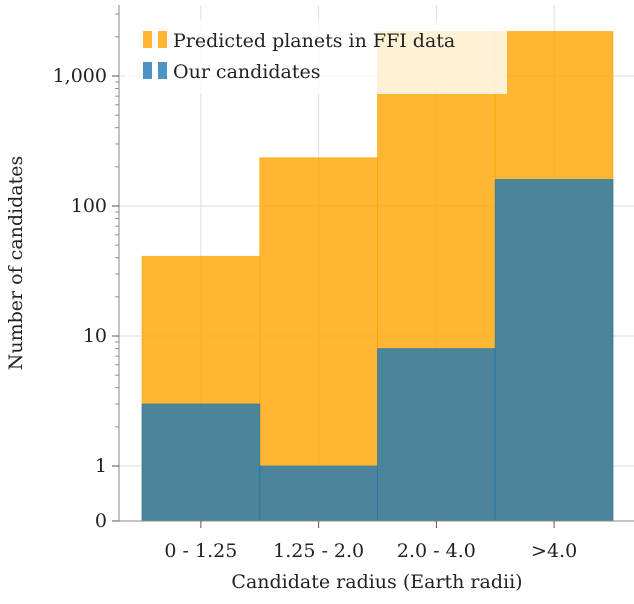 This screenshot has height=604, width=634. I want to click on legend-background, so click(316, 57).